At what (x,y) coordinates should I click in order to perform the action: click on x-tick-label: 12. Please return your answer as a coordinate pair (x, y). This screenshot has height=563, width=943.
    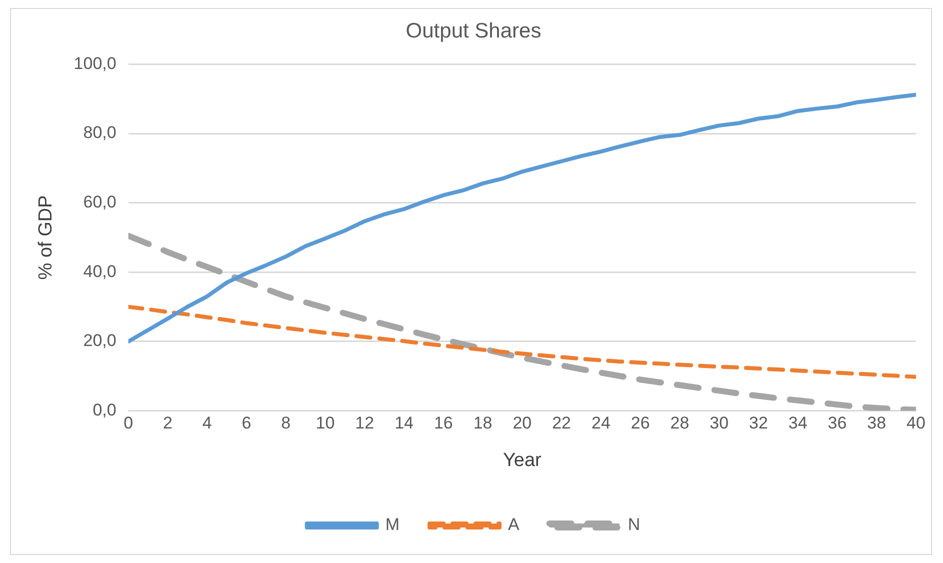
    Looking at the image, I should click on (364, 423).